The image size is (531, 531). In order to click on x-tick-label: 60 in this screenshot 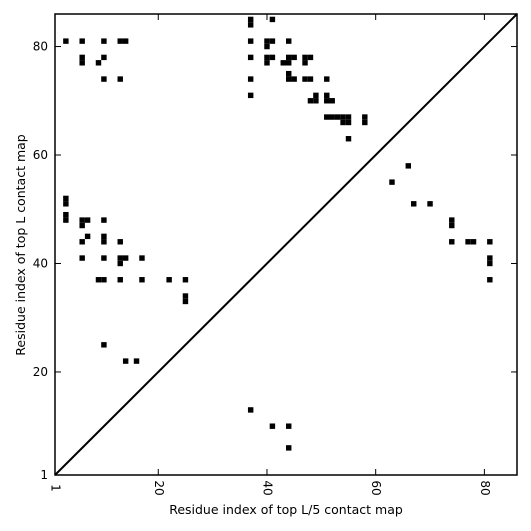, I will do `click(376, 487)`.